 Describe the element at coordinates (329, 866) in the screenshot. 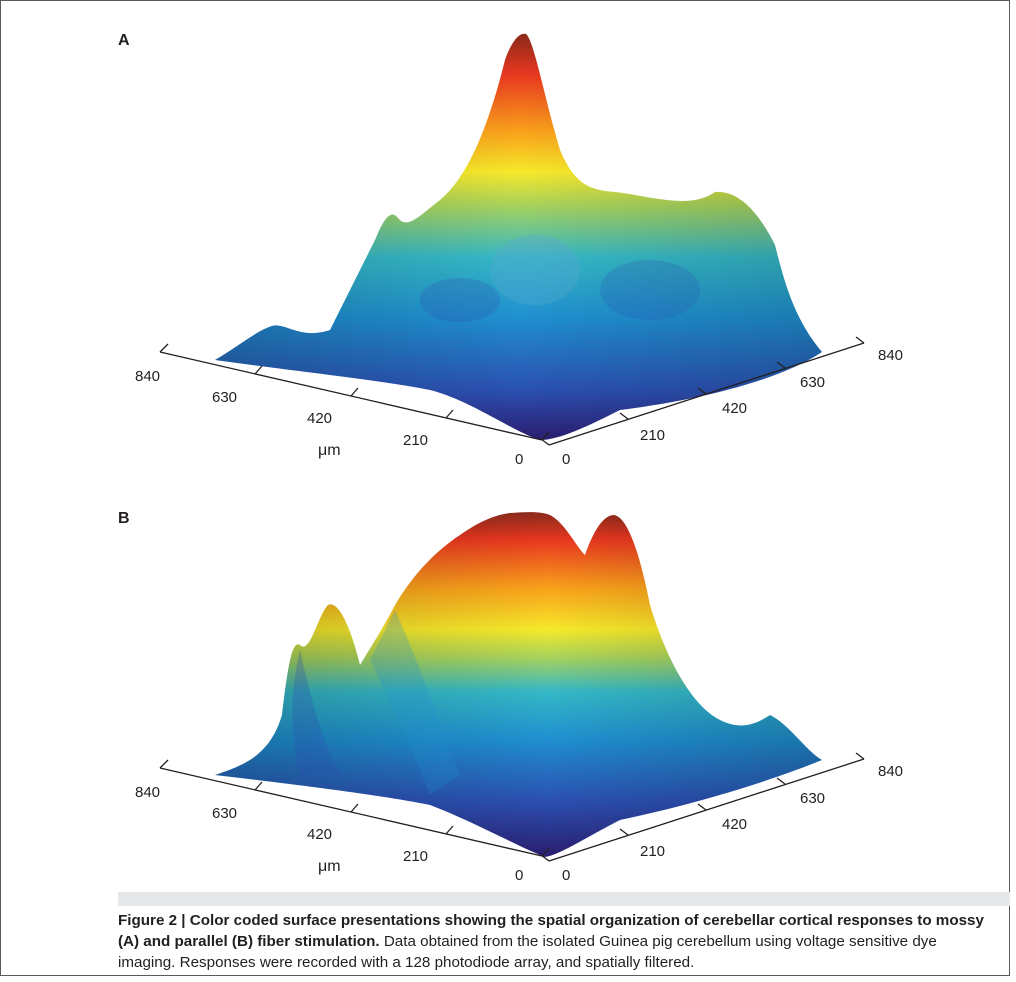

I see `unit-label-b: μm` at that location.